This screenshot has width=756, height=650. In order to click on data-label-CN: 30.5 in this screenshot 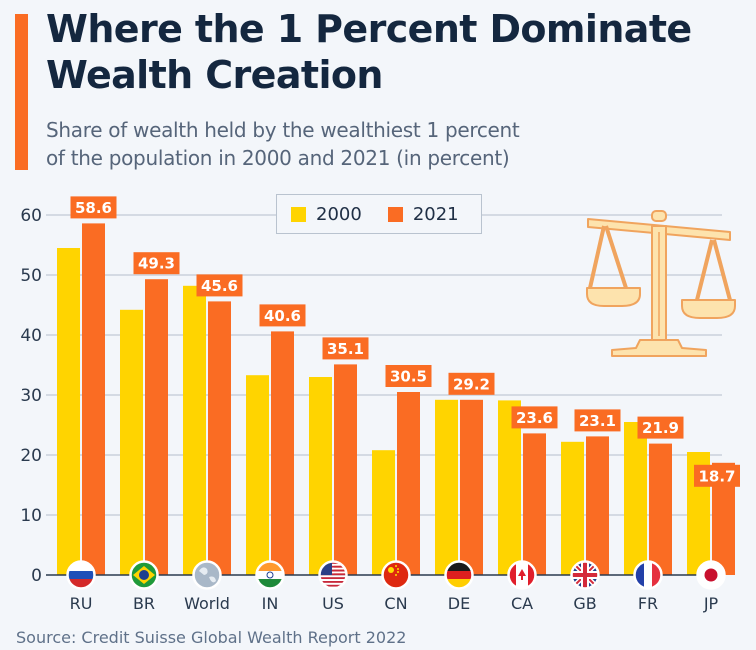, I will do `click(408, 377)`.